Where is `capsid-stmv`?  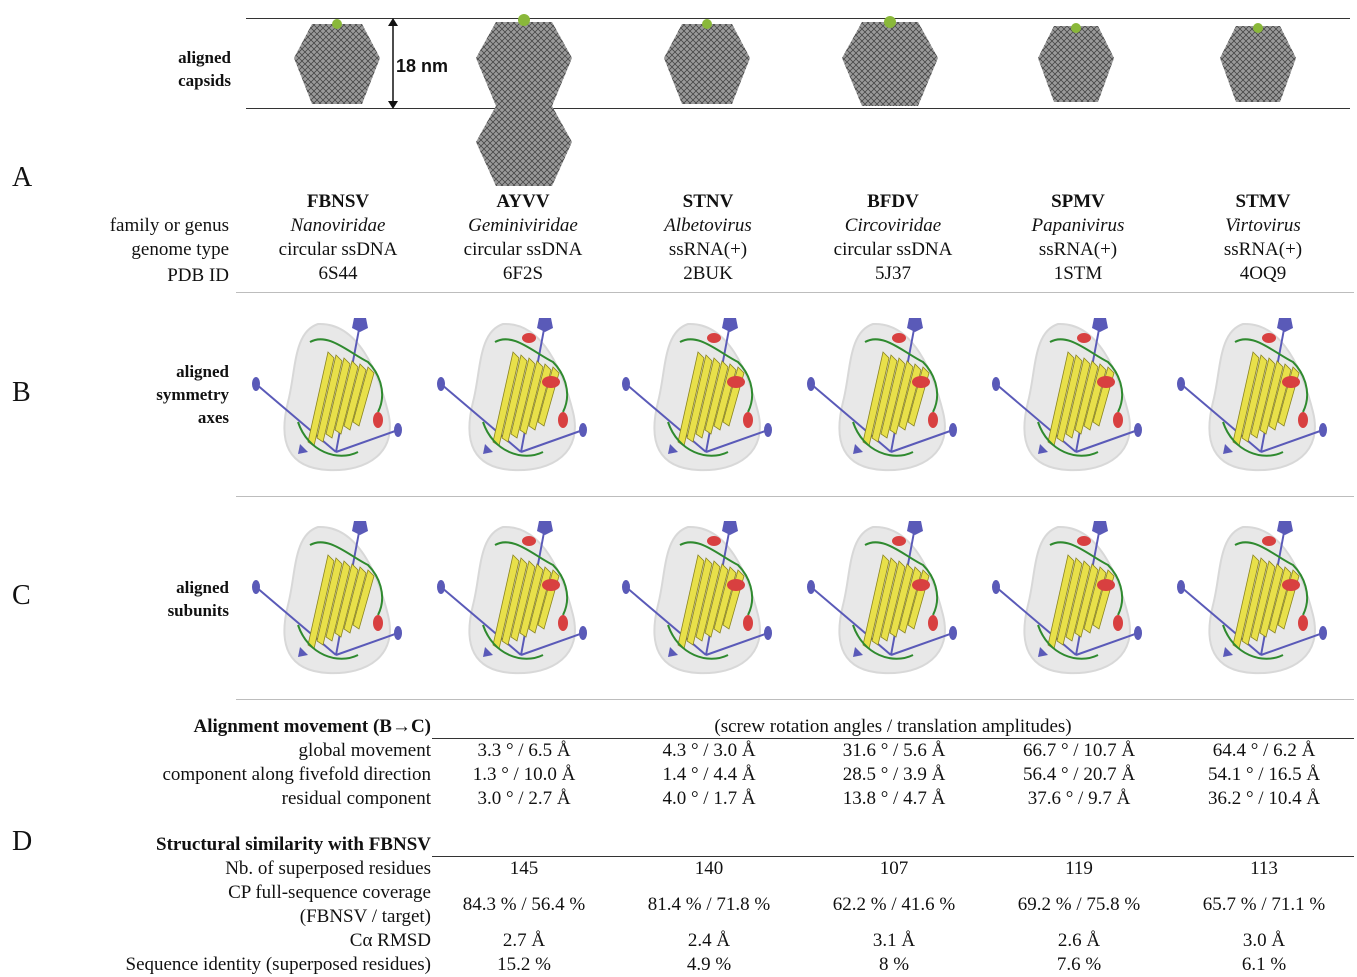 capsid-stmv is located at coordinates (1258, 62).